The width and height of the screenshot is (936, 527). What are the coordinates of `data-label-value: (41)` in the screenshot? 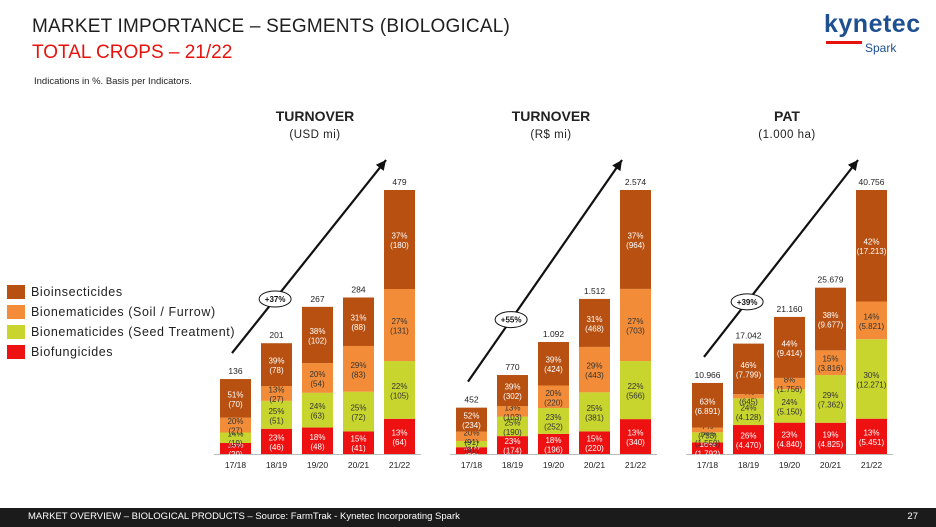 It's located at (358, 448).